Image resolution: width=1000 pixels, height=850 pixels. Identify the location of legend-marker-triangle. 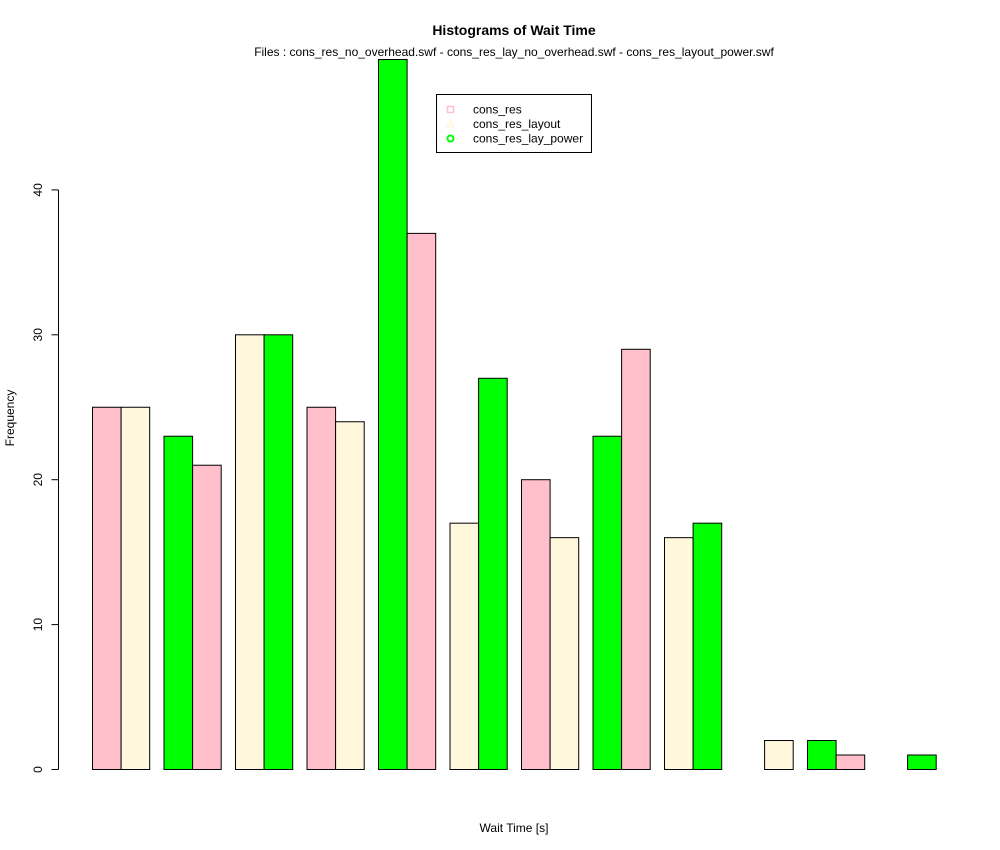
(450, 123).